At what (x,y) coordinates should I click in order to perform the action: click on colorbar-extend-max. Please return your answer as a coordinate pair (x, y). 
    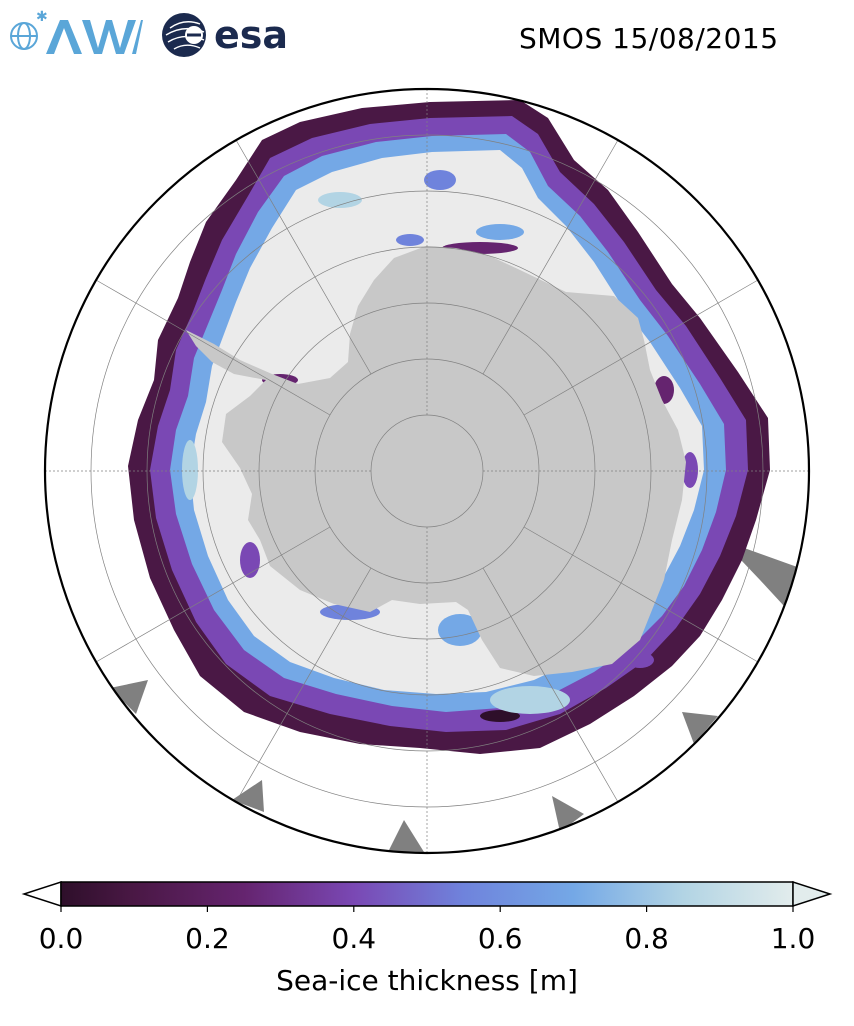
    Looking at the image, I should click on (812, 894).